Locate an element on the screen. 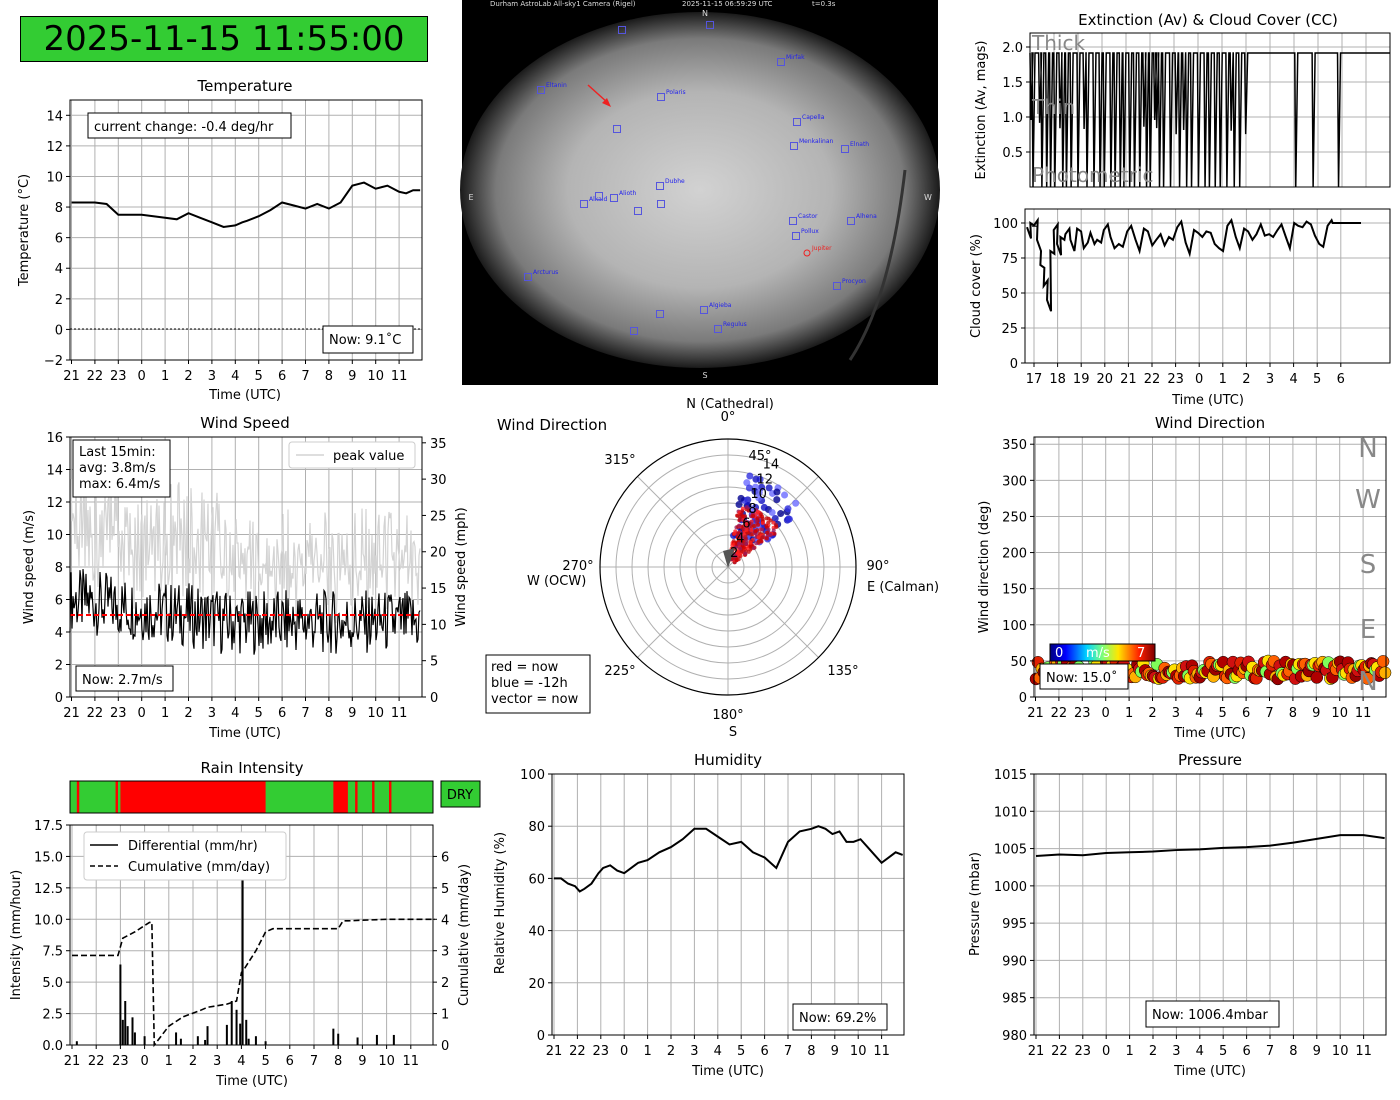 This screenshot has width=1400, height=1100. y-tick-label: 1015 is located at coordinates (1010, 775).